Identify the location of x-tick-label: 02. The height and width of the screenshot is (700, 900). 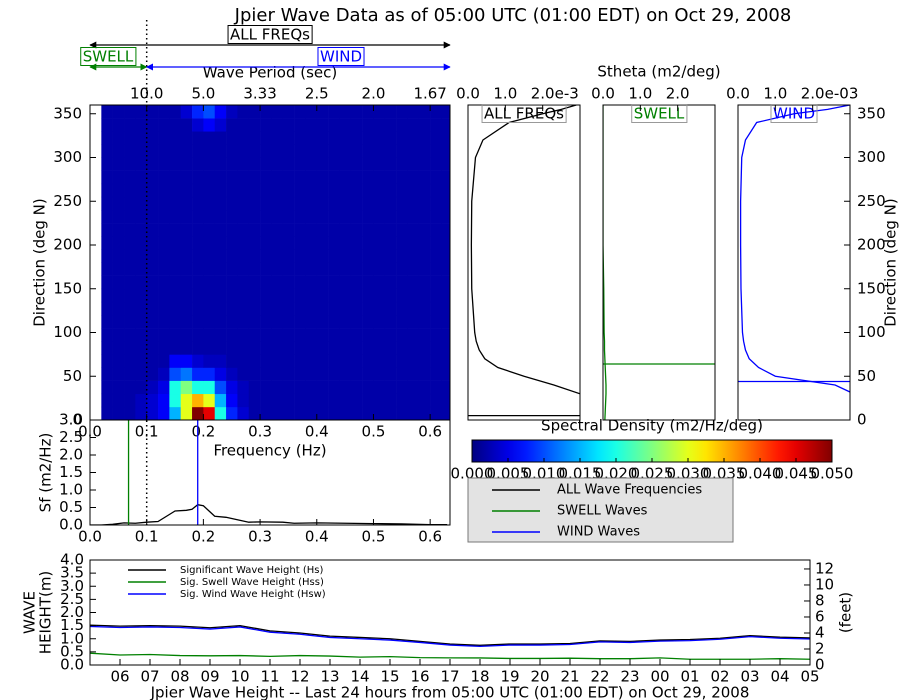
(719, 677).